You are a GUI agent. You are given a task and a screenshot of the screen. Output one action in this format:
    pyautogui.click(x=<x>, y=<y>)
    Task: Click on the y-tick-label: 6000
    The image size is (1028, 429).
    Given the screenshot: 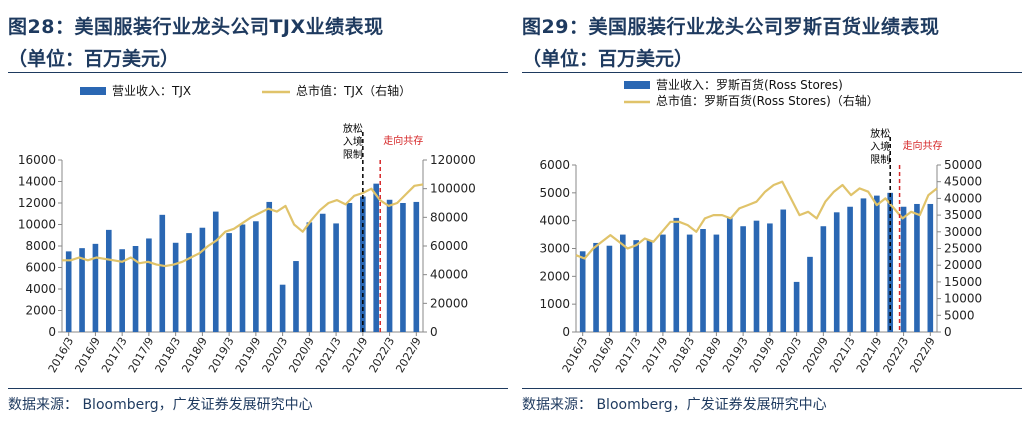 What is the action you would take?
    pyautogui.click(x=40, y=268)
    